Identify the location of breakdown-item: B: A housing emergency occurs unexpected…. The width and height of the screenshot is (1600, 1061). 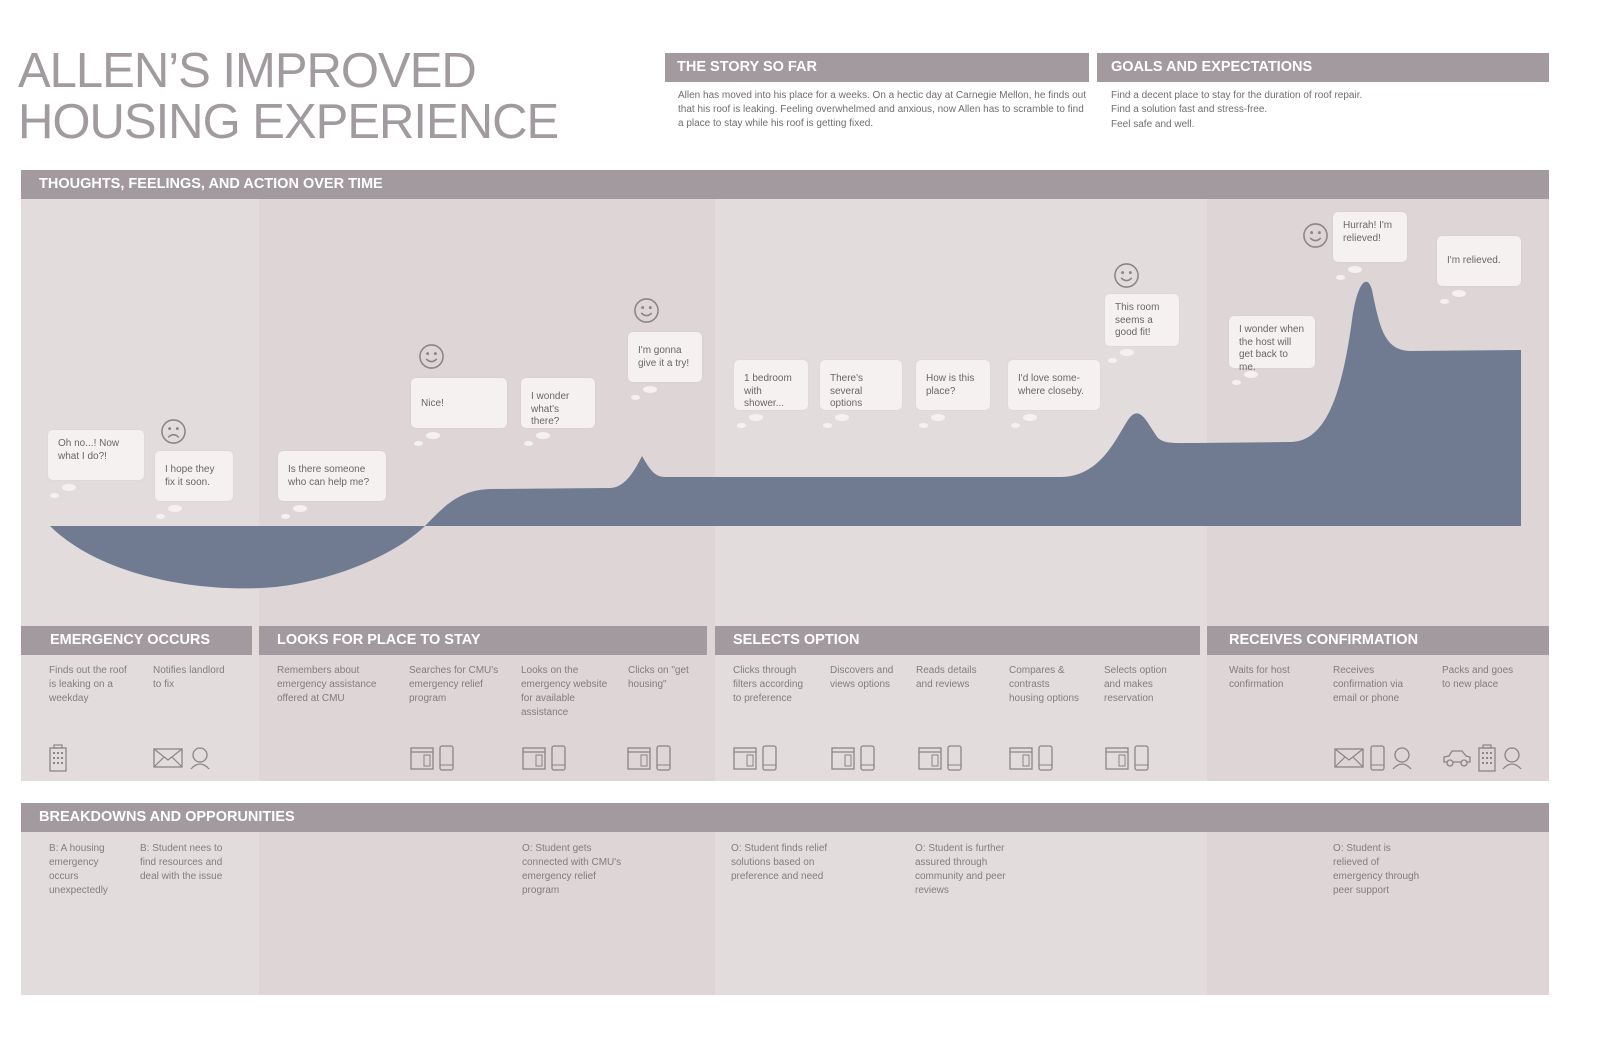
(78, 869).